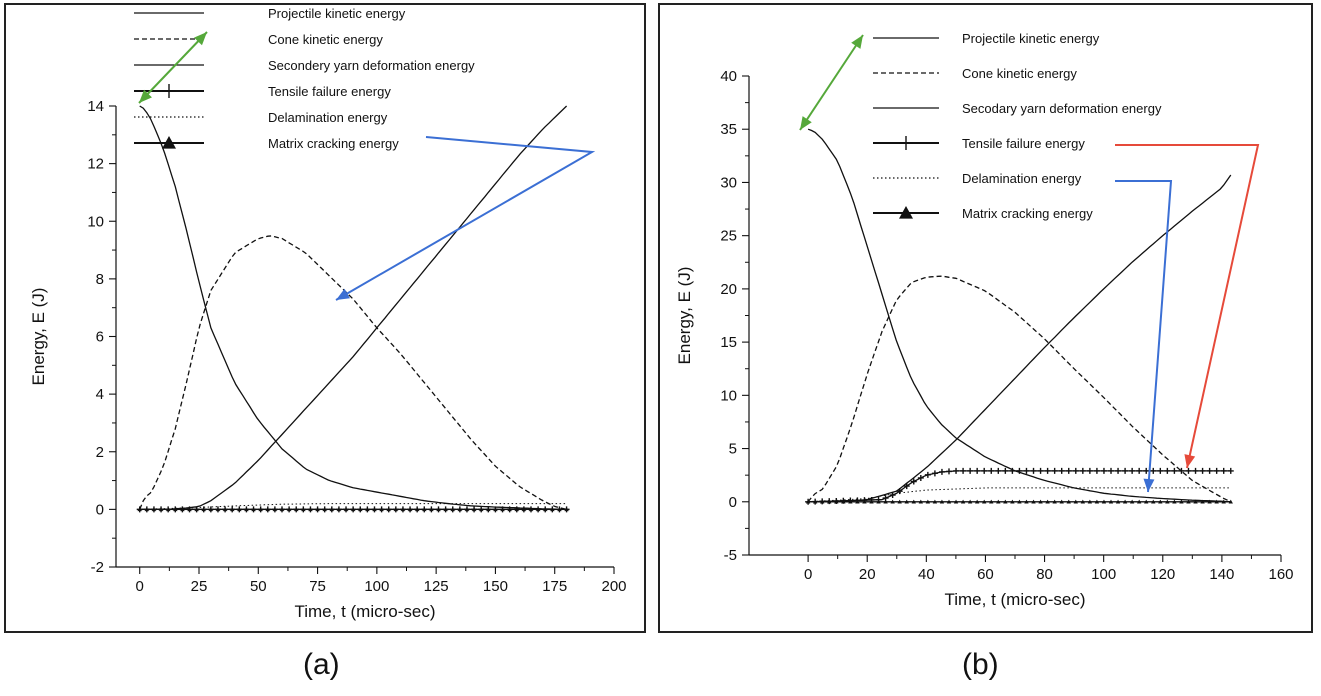 The image size is (1321, 696). I want to click on legend-label-5: Matrix cracking energy, so click(1027, 213).